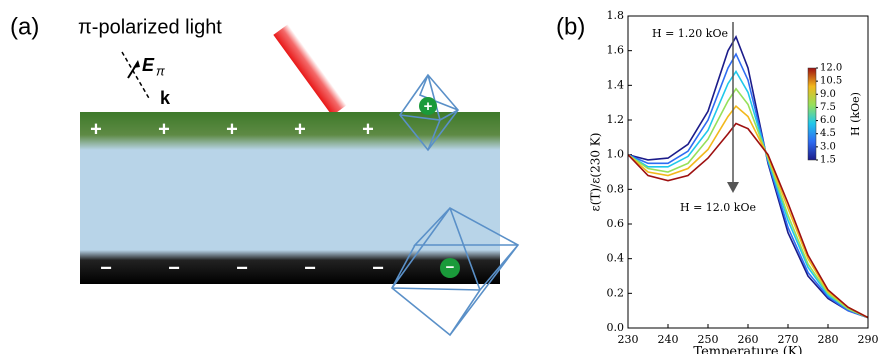 Image resolution: width=878 pixels, height=354 pixels. Describe the element at coordinates (831, 81) in the screenshot. I see `colorbar-tick-label: 10.5` at that location.